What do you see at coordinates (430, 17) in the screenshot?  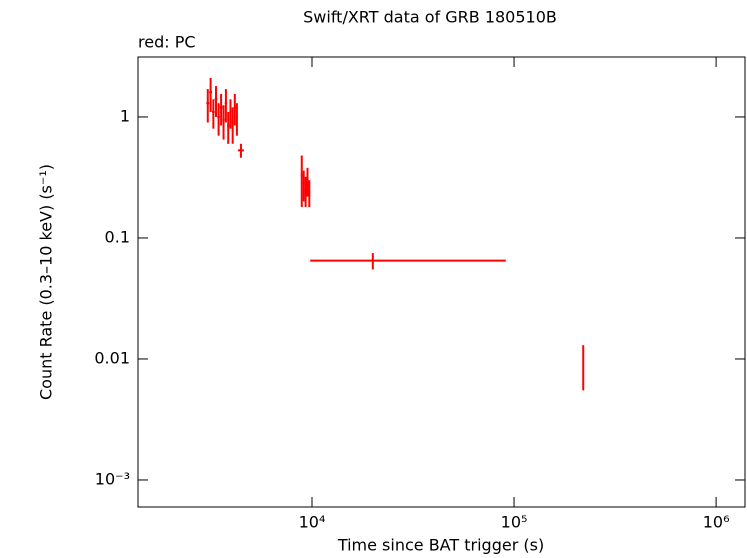 I see `chart-title: Swift/XRT data of GRB 180510B` at bounding box center [430, 17].